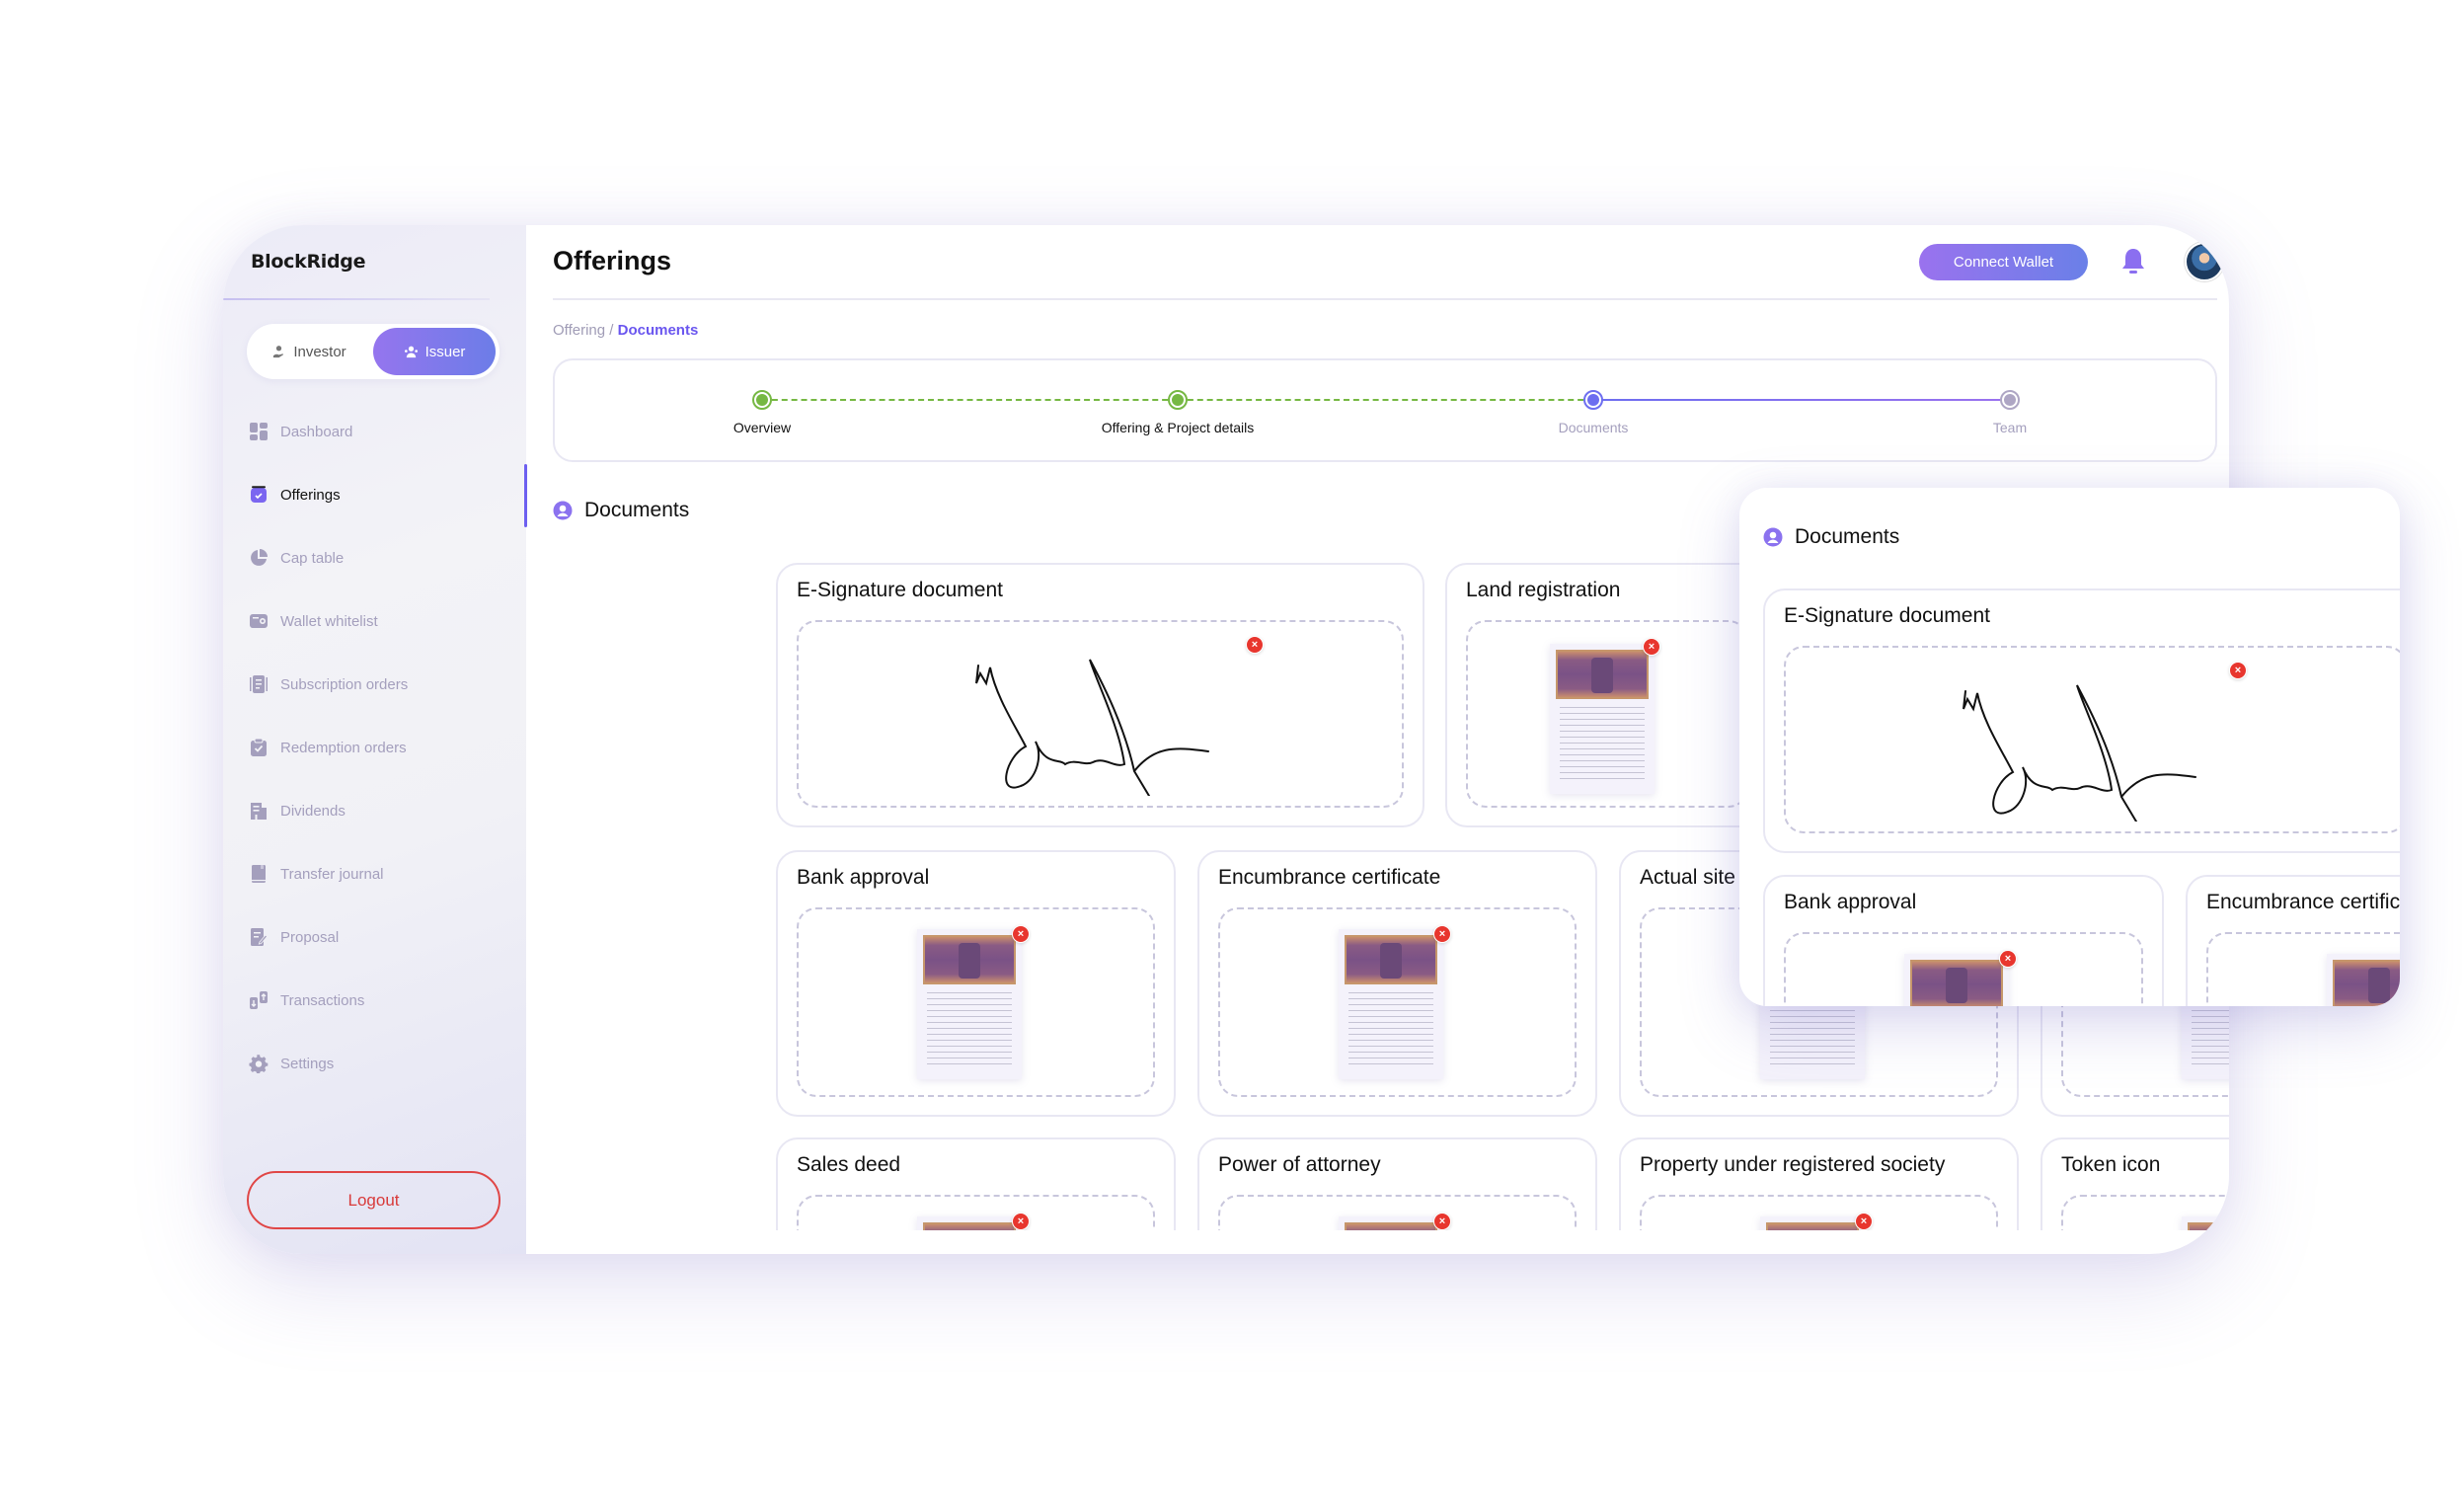  What do you see at coordinates (762, 427) in the screenshot?
I see `step-label: Overview` at bounding box center [762, 427].